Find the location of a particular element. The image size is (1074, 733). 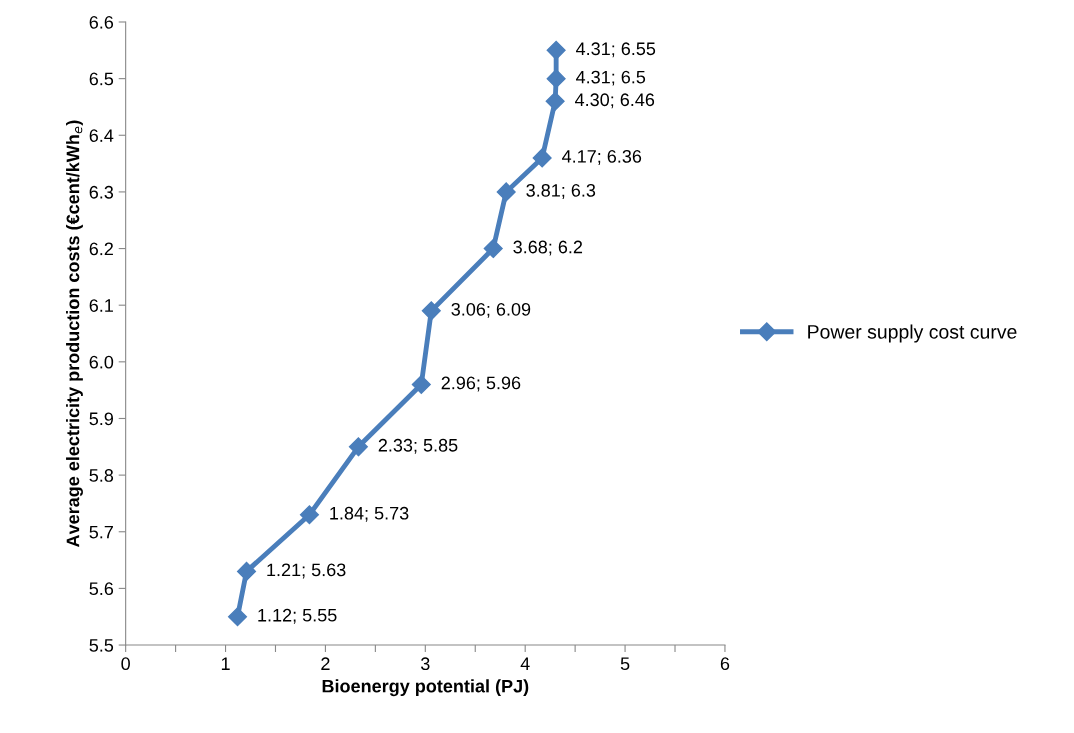

y-tick-label: 6.2 is located at coordinates (101, 249).